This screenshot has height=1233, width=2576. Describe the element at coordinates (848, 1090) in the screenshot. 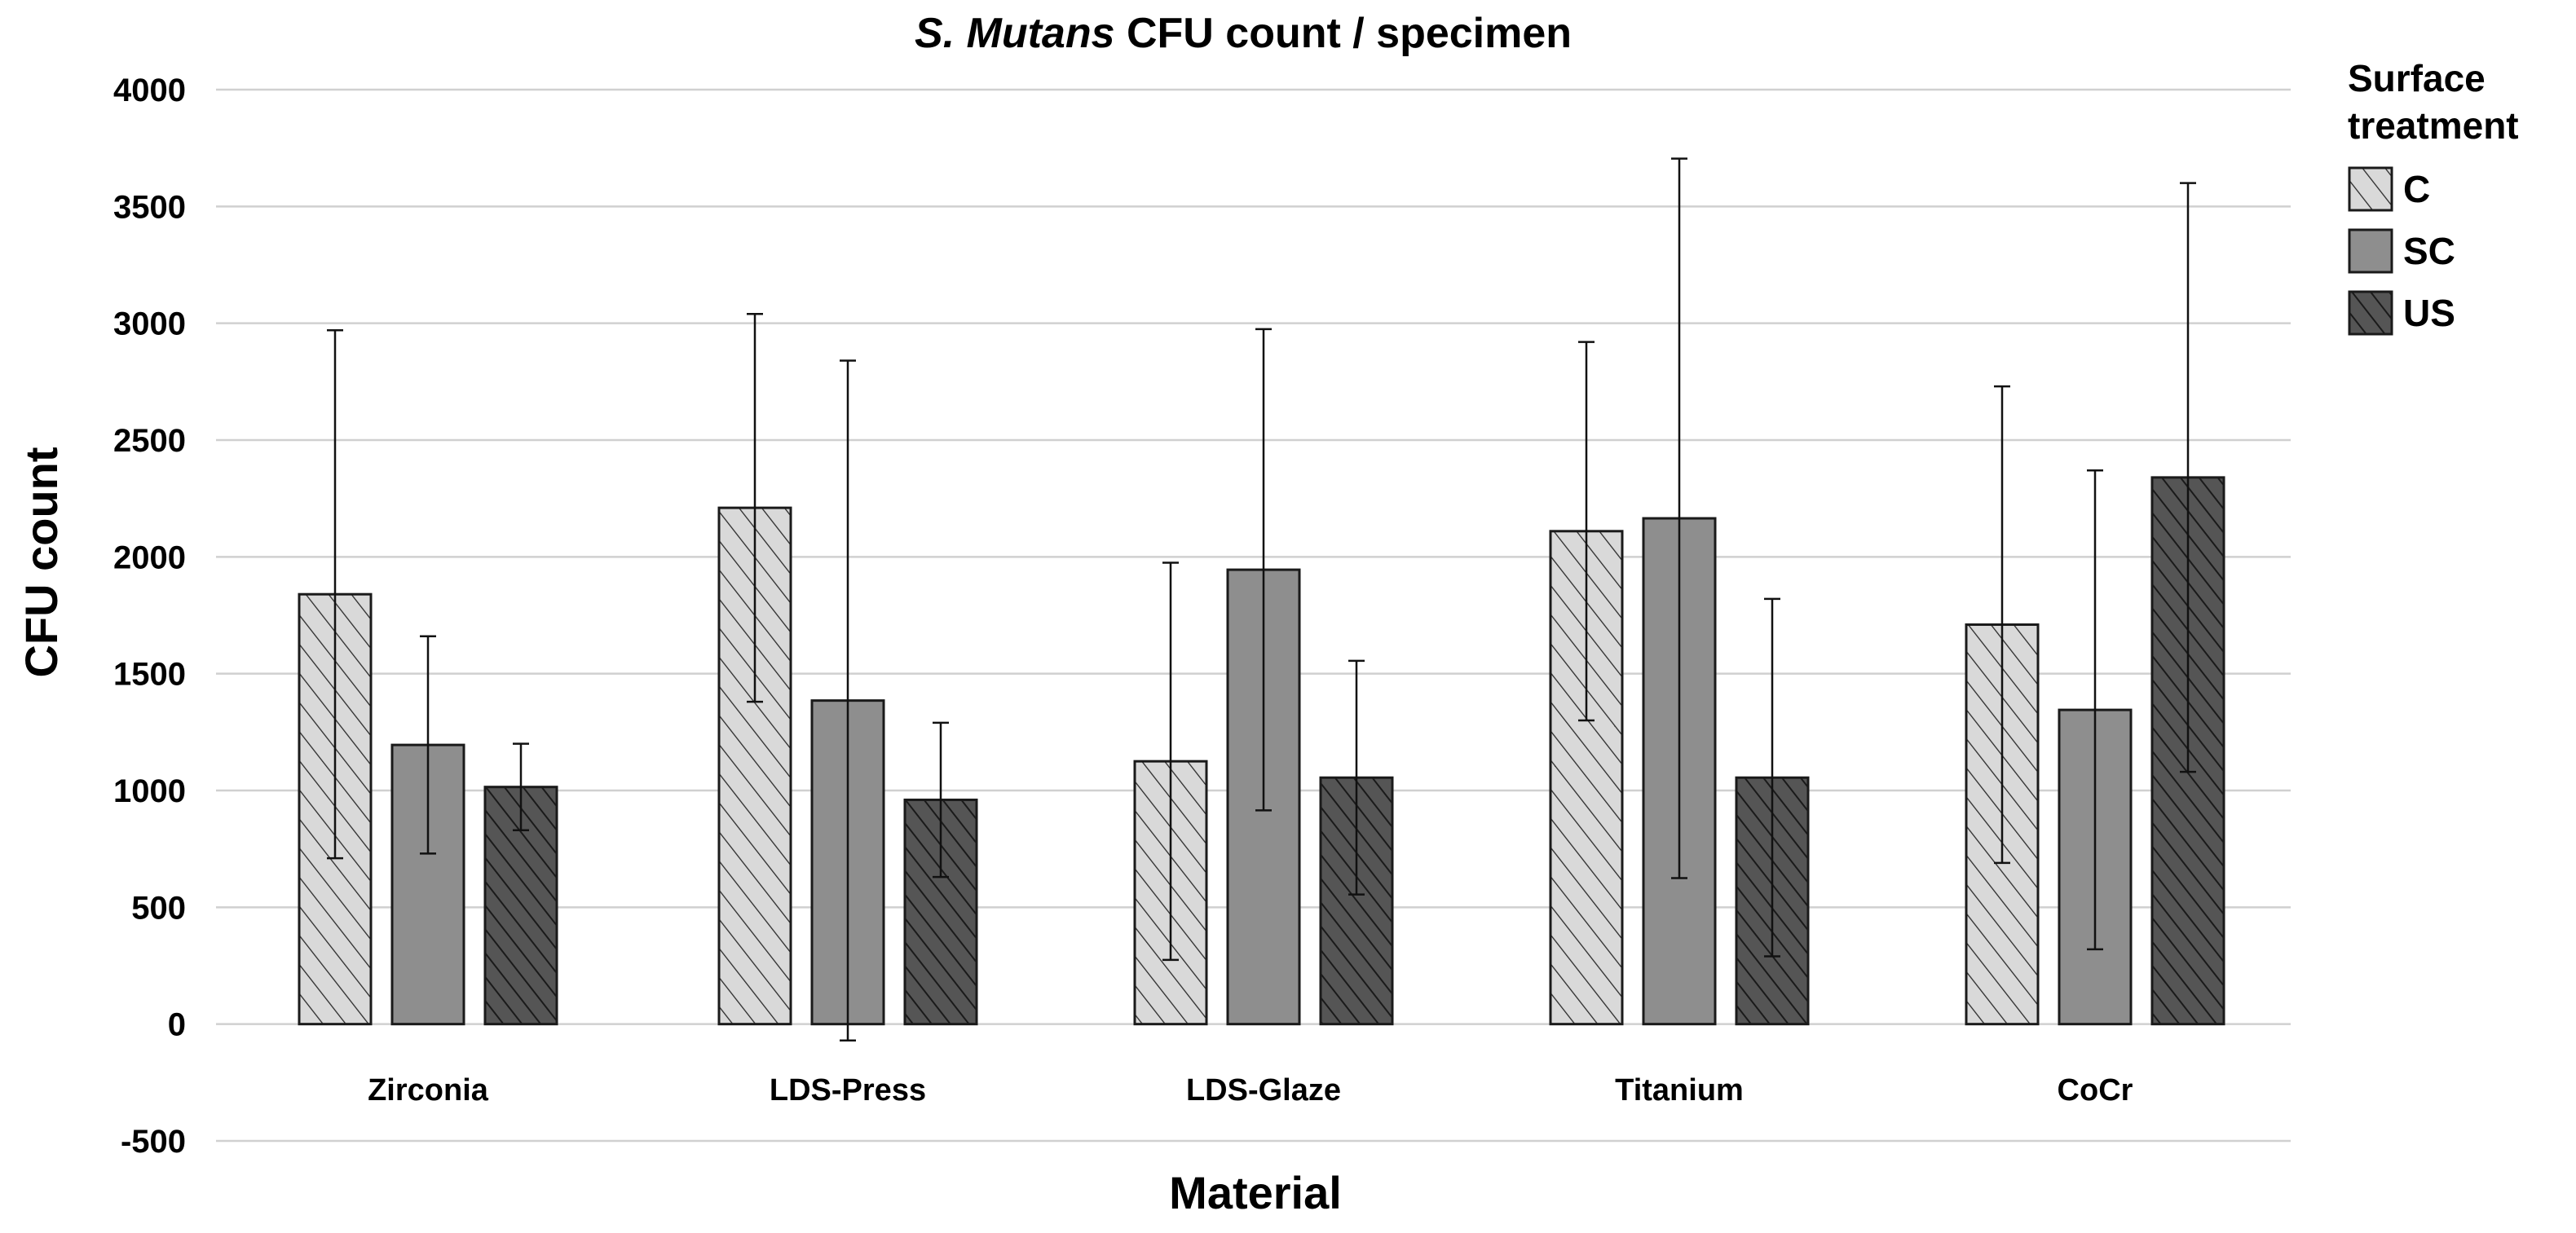

I see `x-category-label: LDS-Press` at that location.